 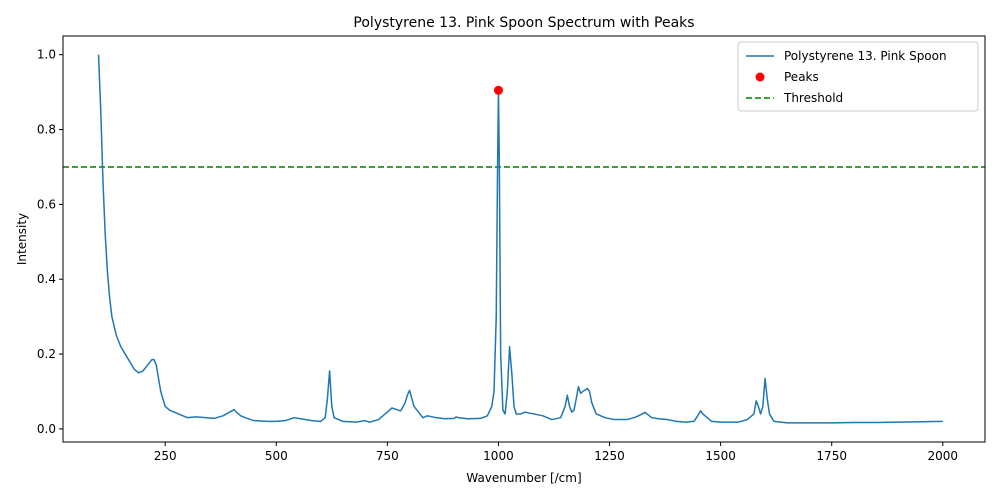 I want to click on y-tick-label: 0.0, so click(x=46, y=429).